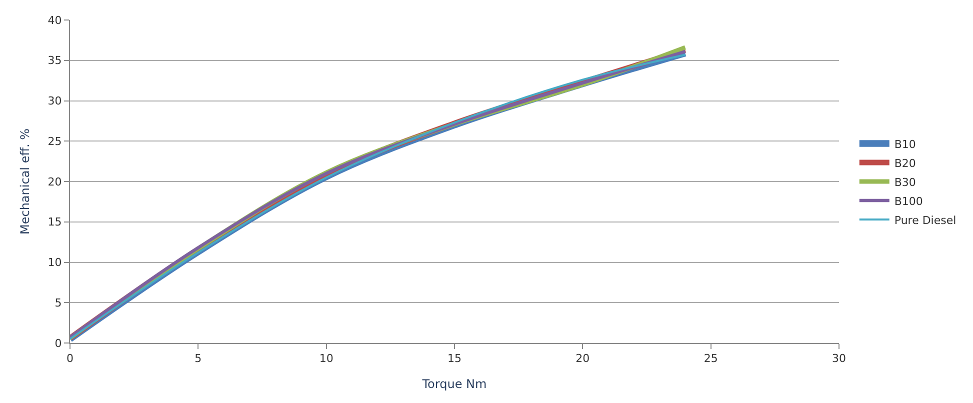 This screenshot has height=403, width=973. Describe the element at coordinates (905, 182) in the screenshot. I see `legend-label: B30` at that location.